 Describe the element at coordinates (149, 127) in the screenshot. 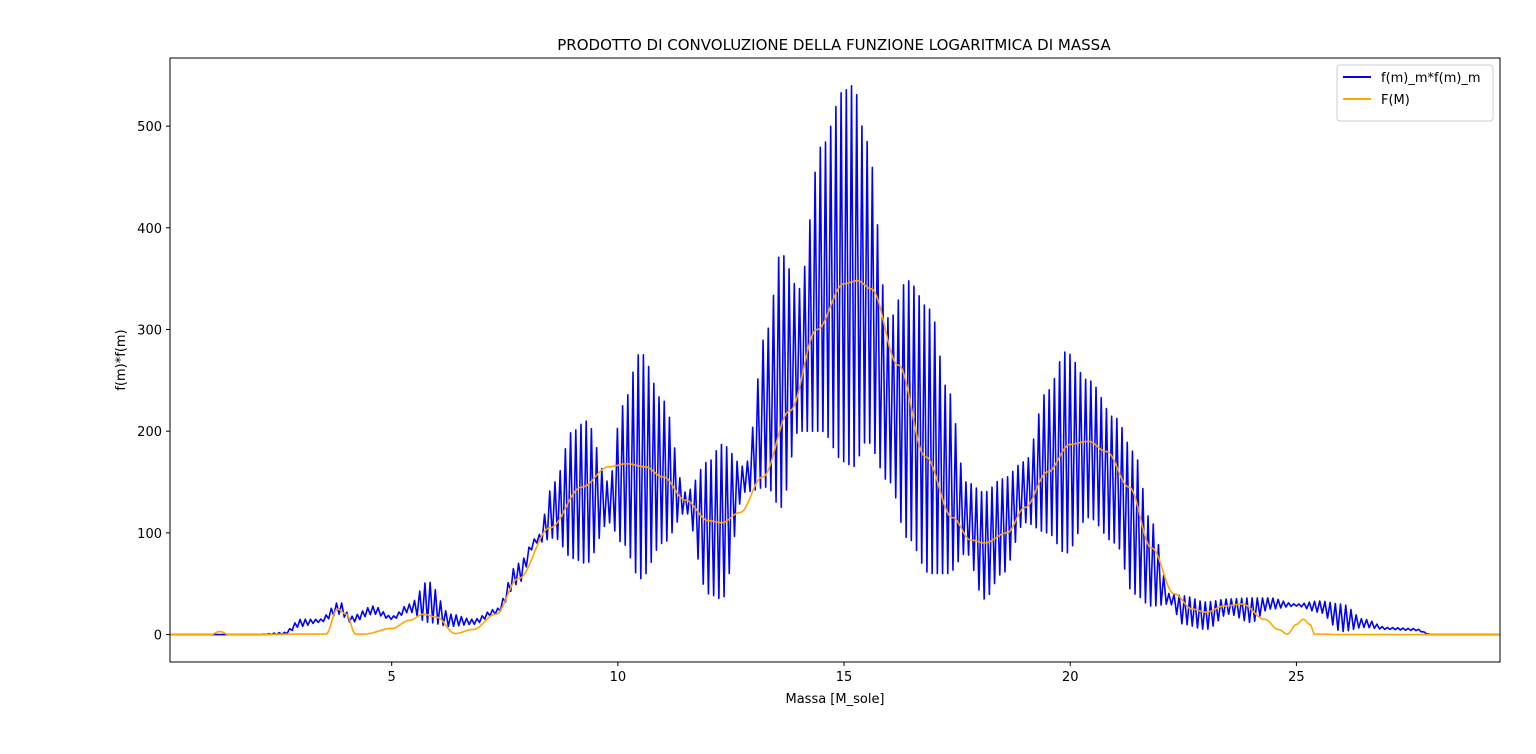

I see `y-tick-label: 500` at that location.